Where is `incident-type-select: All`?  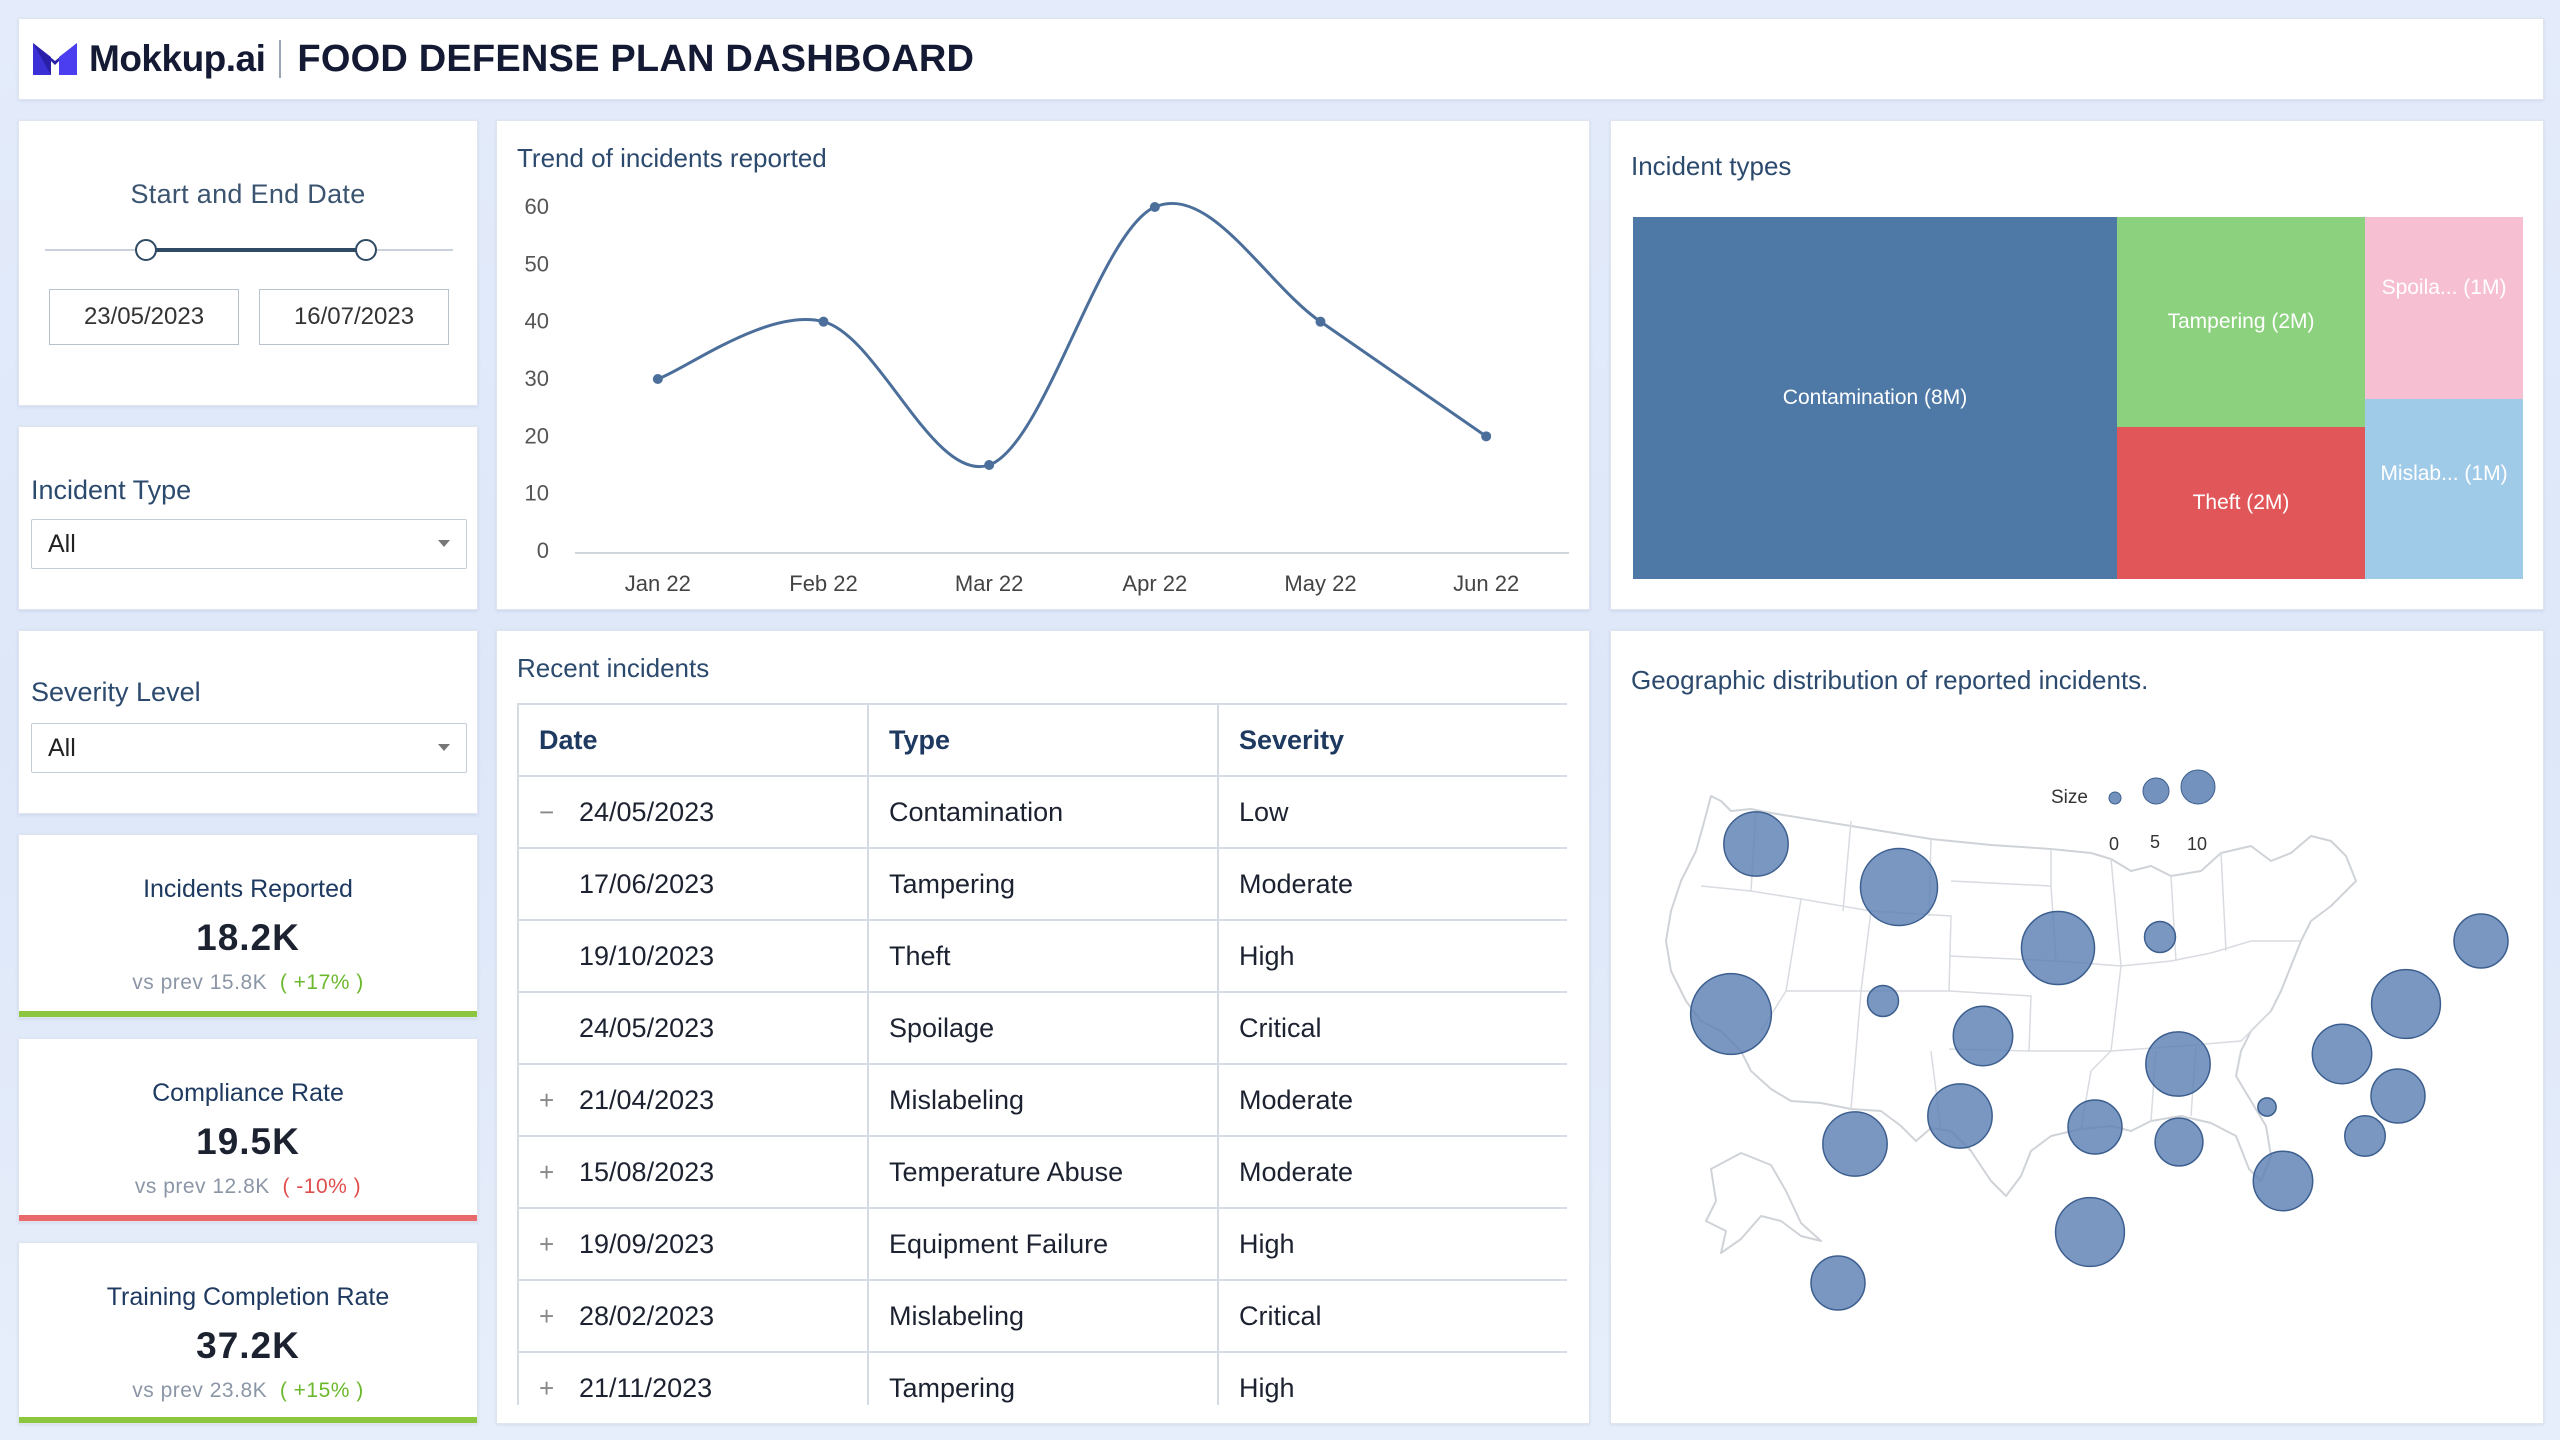 incident-type-select: All is located at coordinates (249, 544).